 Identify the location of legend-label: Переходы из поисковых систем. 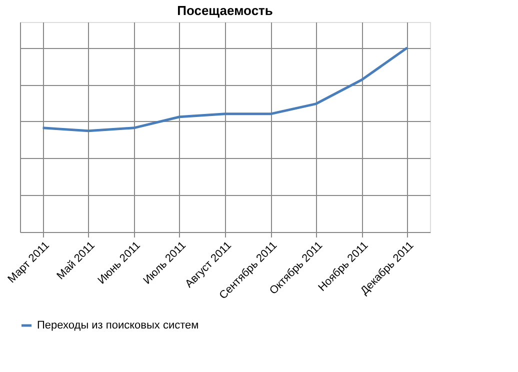
(118, 326).